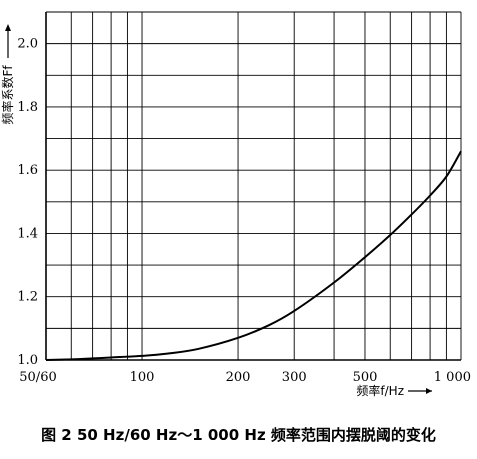 The height and width of the screenshot is (459, 477). What do you see at coordinates (429, 391) in the screenshot?
I see `x-axis-arrowhead` at bounding box center [429, 391].